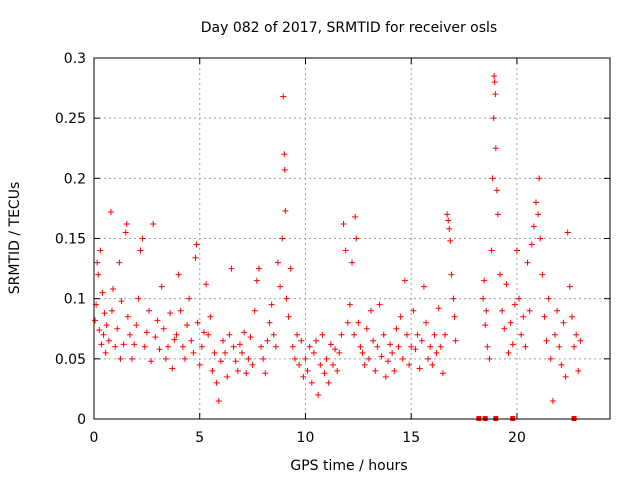 The image size is (640, 480). What do you see at coordinates (70, 119) in the screenshot?
I see `y-tick-label: 0.25` at bounding box center [70, 119].